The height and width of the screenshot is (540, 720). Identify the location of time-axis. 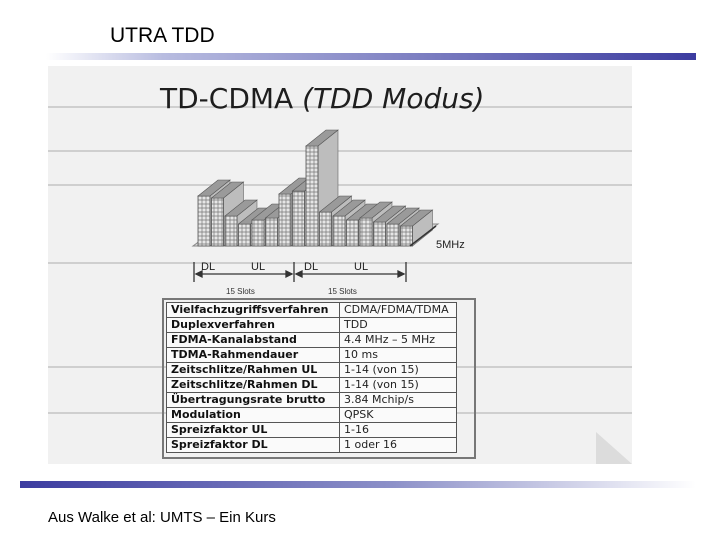
(300, 272).